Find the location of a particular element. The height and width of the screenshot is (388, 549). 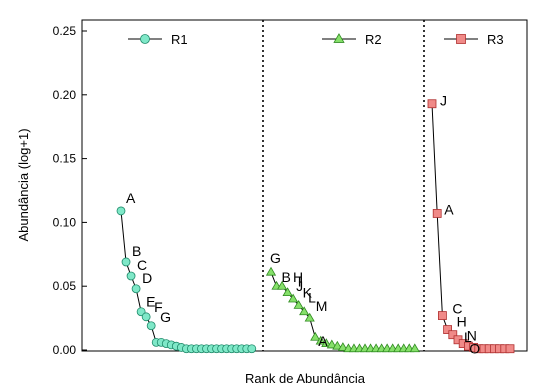

y-tick-label: 0.00 is located at coordinates (65, 350).